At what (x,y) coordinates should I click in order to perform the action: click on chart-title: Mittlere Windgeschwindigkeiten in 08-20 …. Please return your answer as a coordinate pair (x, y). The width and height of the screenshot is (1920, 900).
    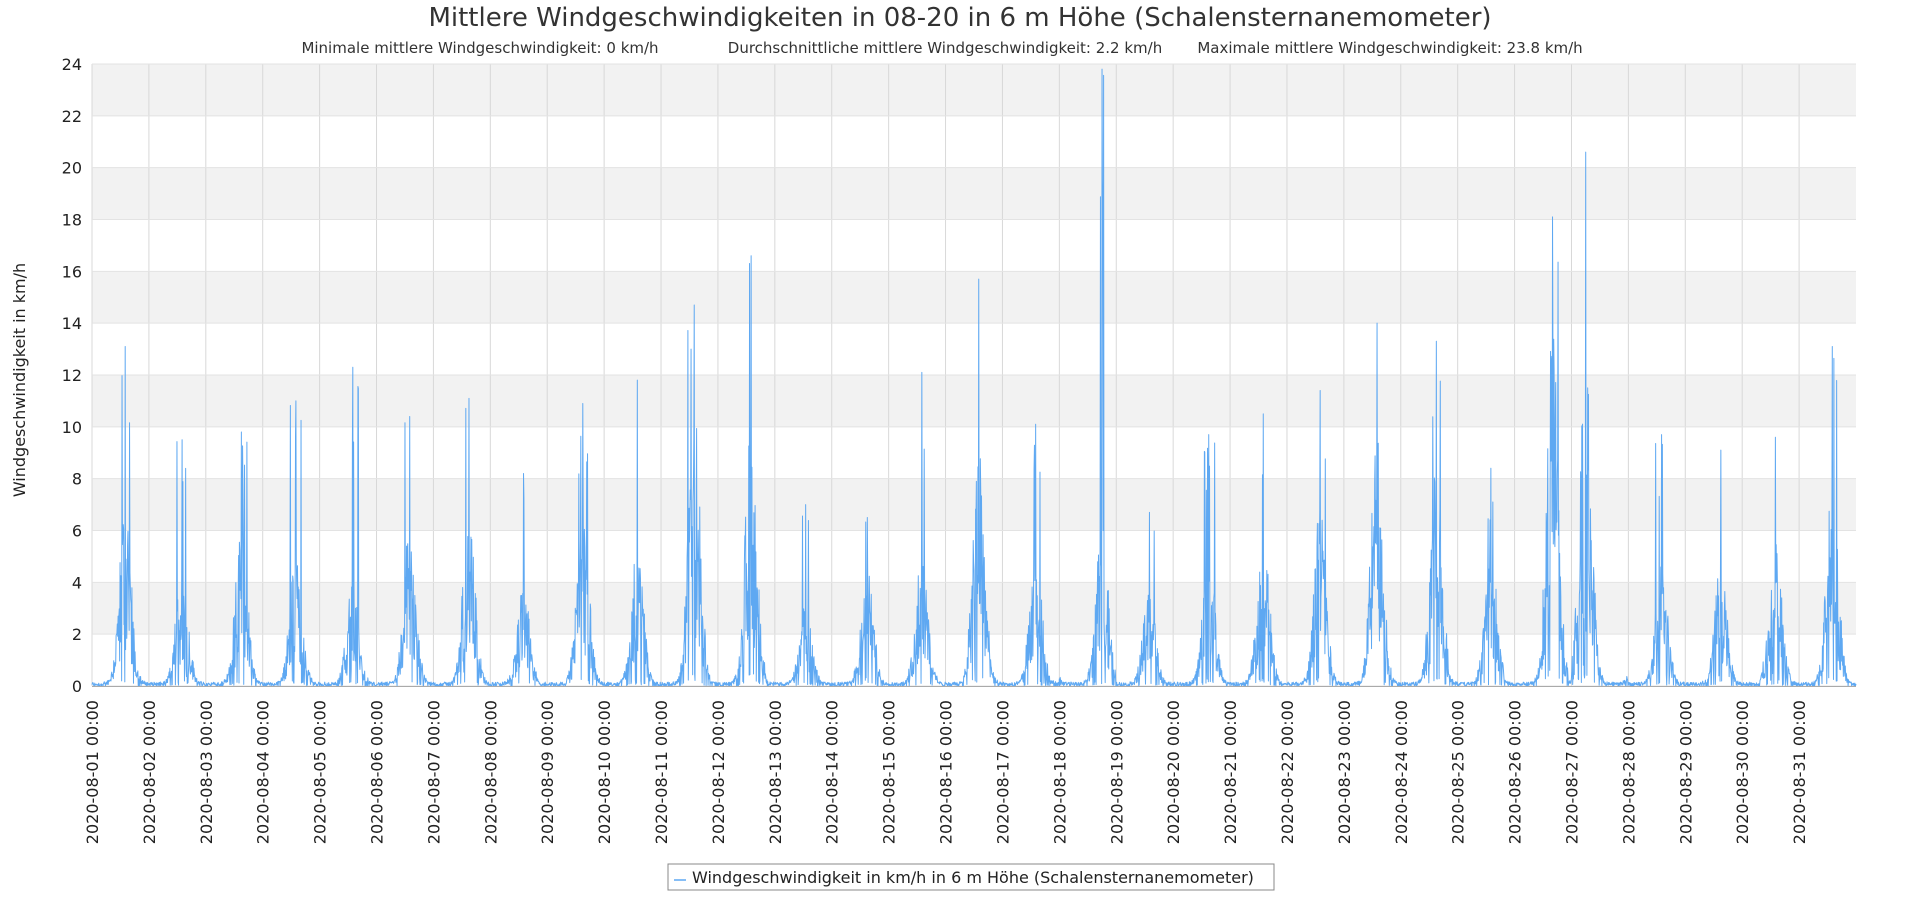
    Looking at the image, I should click on (959, 18).